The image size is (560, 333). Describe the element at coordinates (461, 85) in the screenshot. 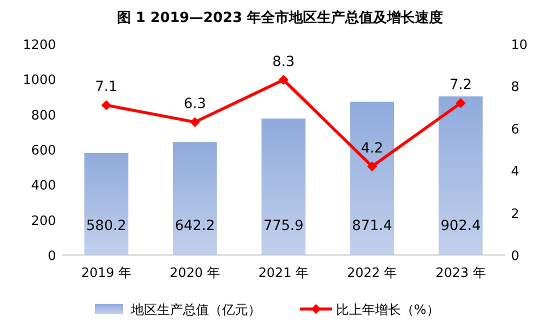

I see `data-label: 7.2` at that location.